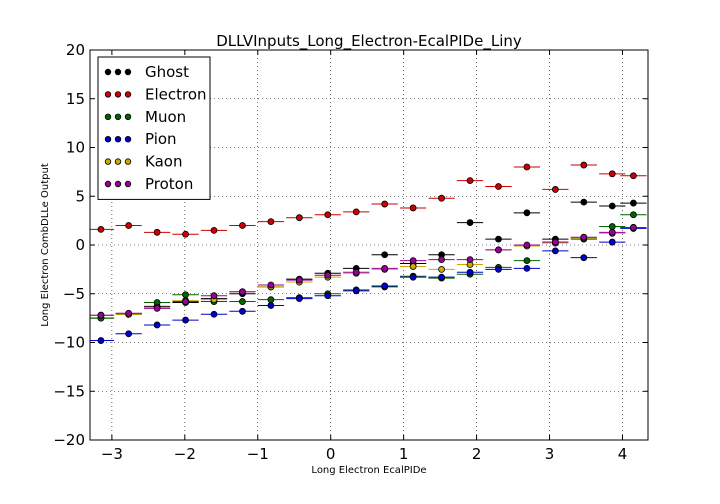 Image resolution: width=720 pixels, height=504 pixels. I want to click on legend-label-electron: Electron, so click(176, 94).